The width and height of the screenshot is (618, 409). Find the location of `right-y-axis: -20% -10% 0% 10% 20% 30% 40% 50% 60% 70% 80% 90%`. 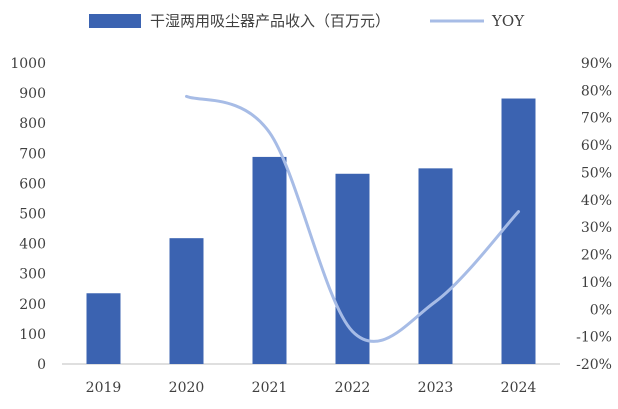

right-y-axis: -20% -10% 0% 10% 20% 30% 40% 50% 60% 70% 80% 90% is located at coordinates (594, 214).